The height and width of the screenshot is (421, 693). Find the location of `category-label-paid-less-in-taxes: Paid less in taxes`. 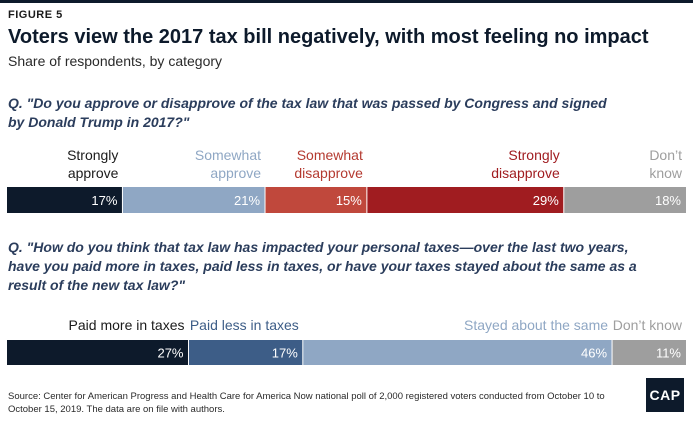

category-label-paid-less-in-taxes: Paid less in taxes is located at coordinates (244, 325).